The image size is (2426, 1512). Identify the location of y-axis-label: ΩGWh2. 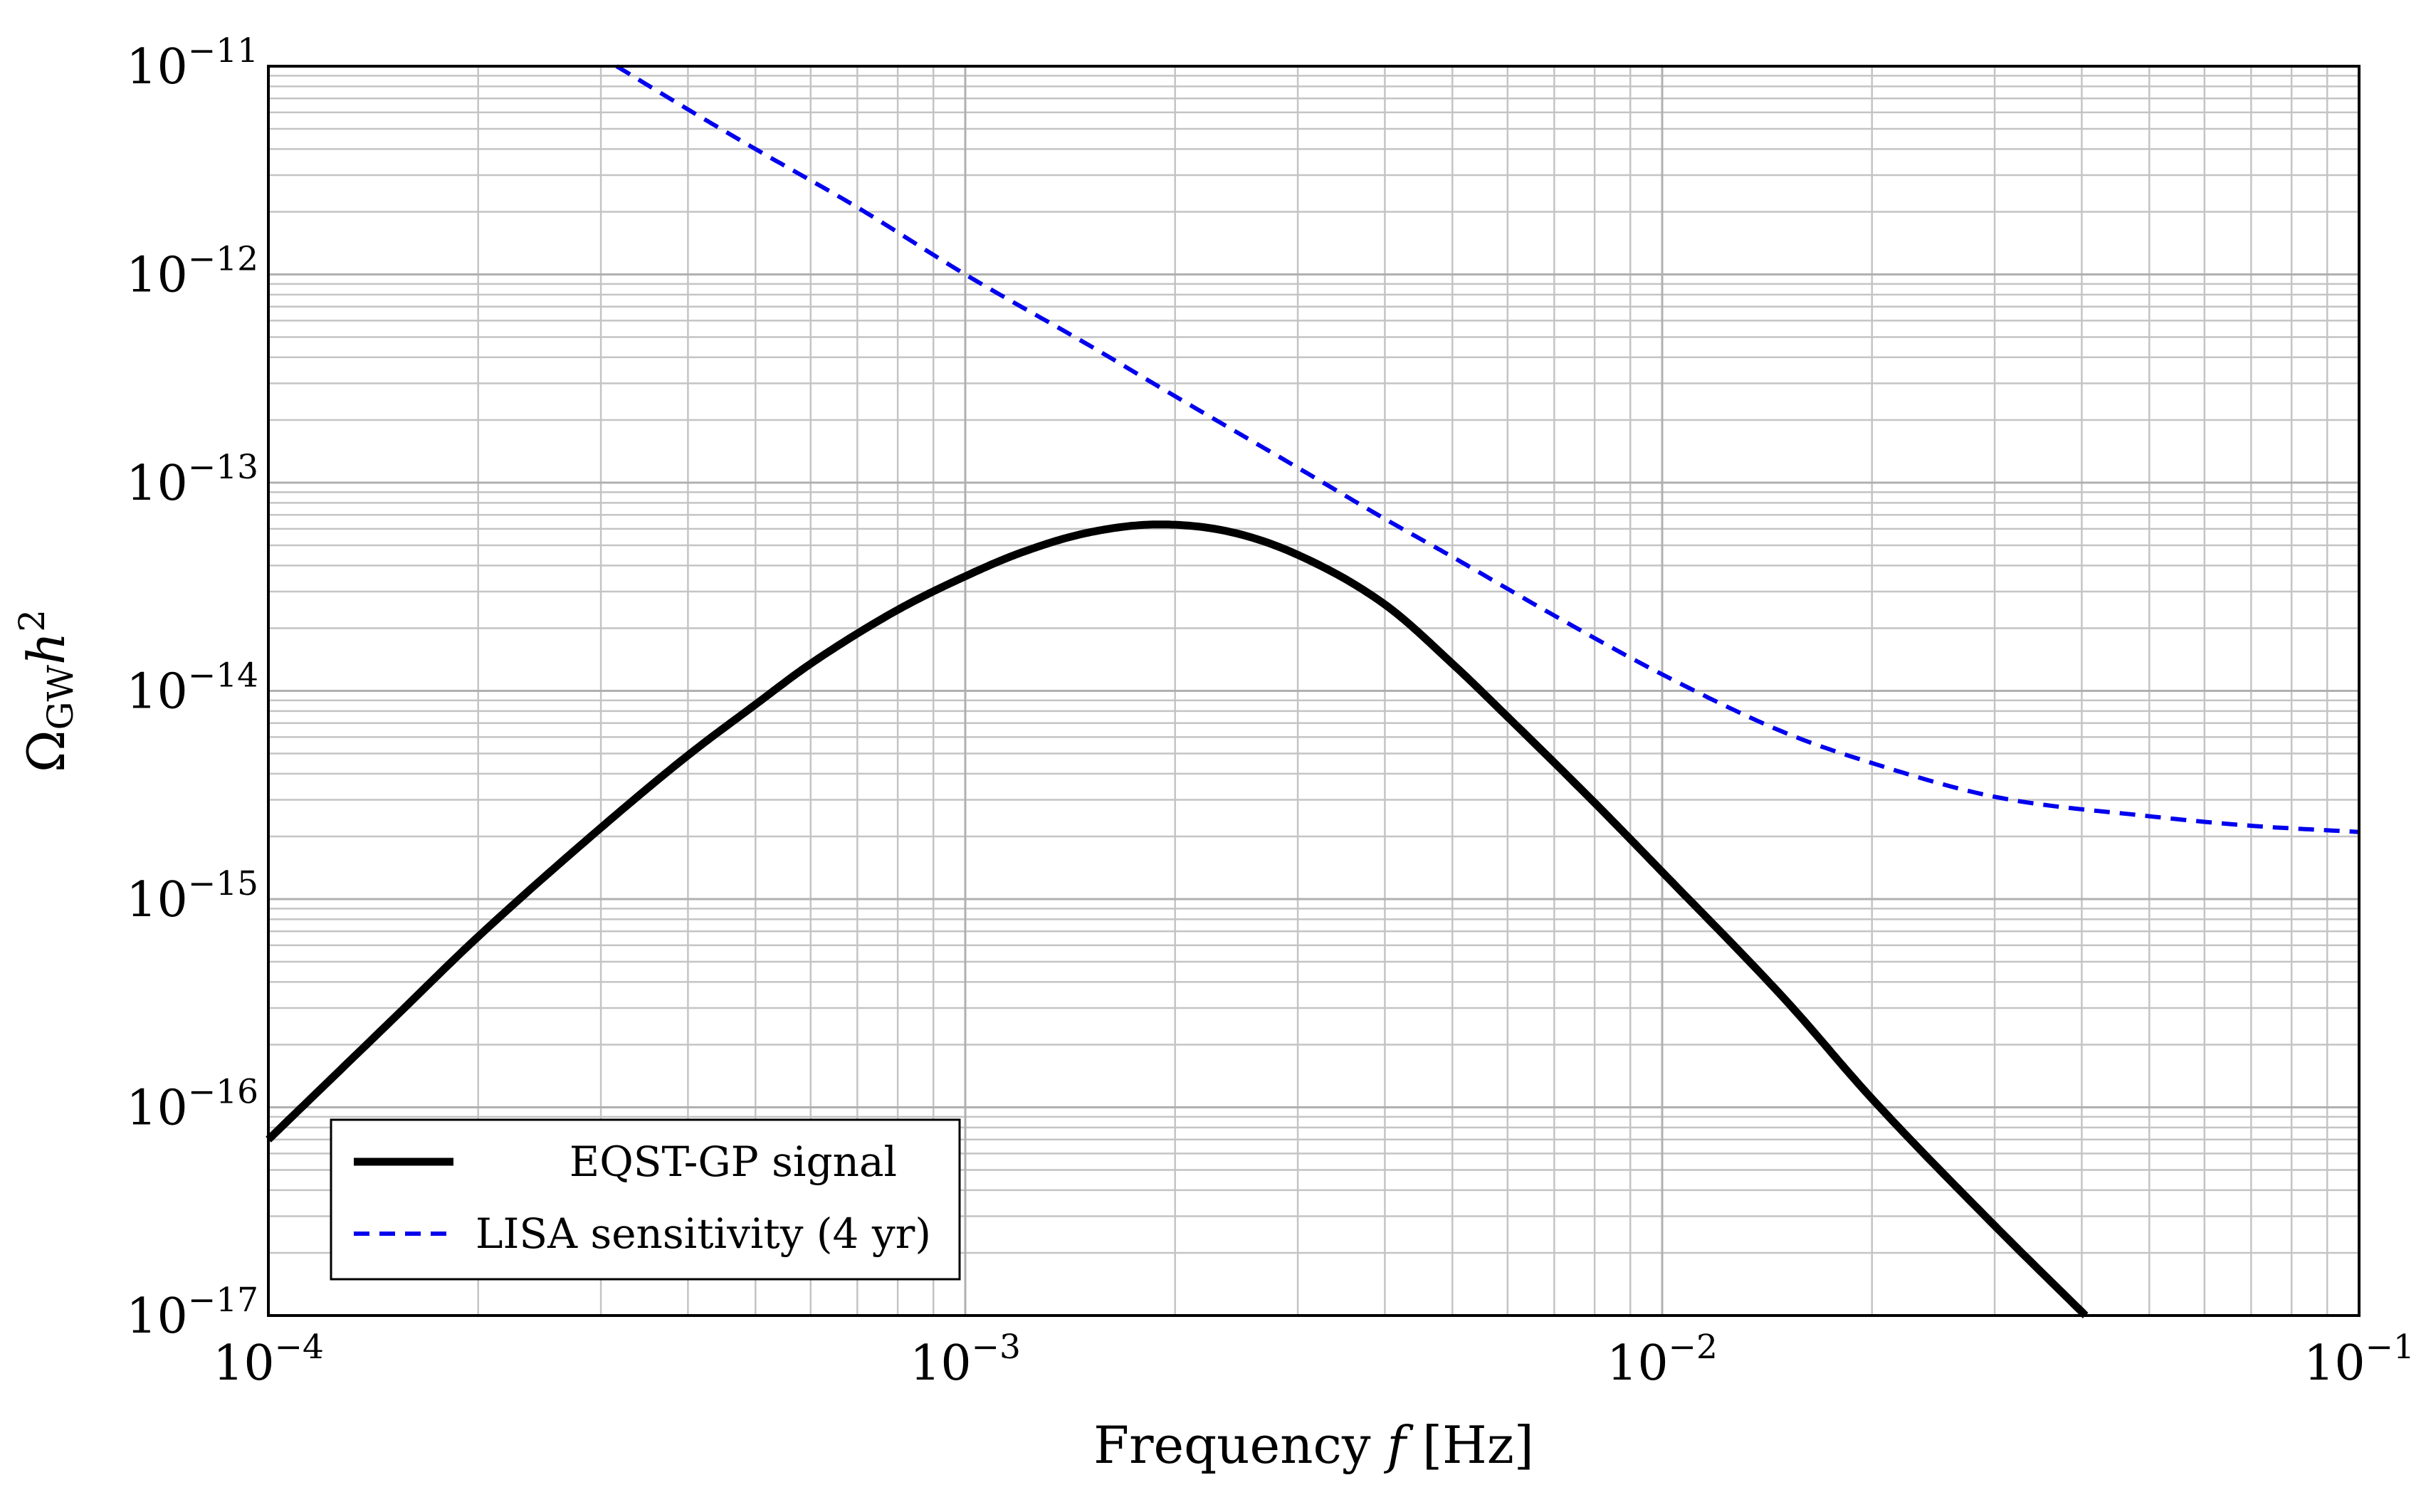
(46, 690).